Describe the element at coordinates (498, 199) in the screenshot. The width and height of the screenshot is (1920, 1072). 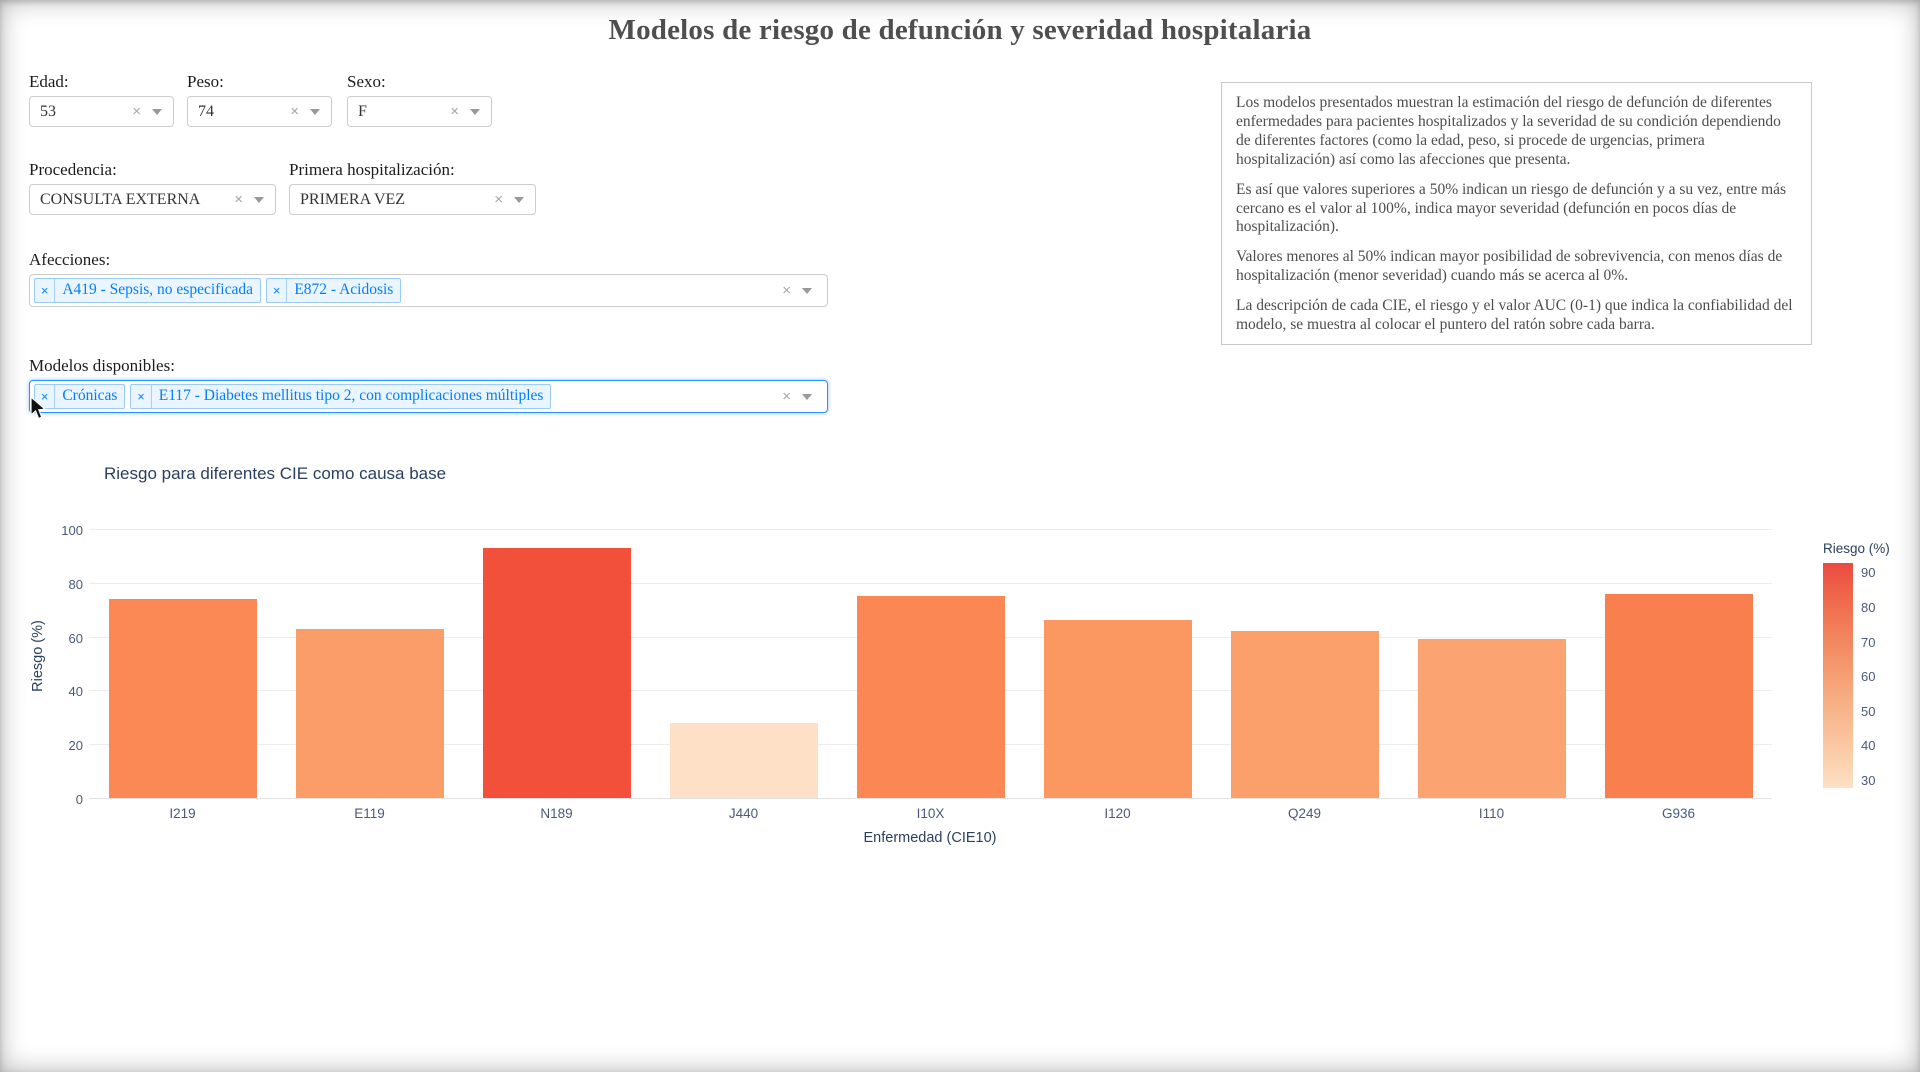
I see `primera-hospitalizacion-clear-icon: ×` at that location.